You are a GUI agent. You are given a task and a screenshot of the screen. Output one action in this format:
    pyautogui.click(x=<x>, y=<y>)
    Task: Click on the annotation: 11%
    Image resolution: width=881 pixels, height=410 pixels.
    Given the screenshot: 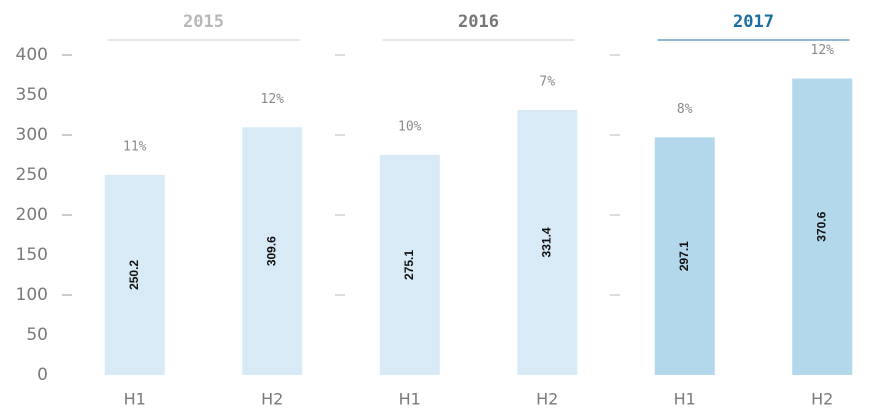 What is the action you would take?
    pyautogui.click(x=135, y=146)
    